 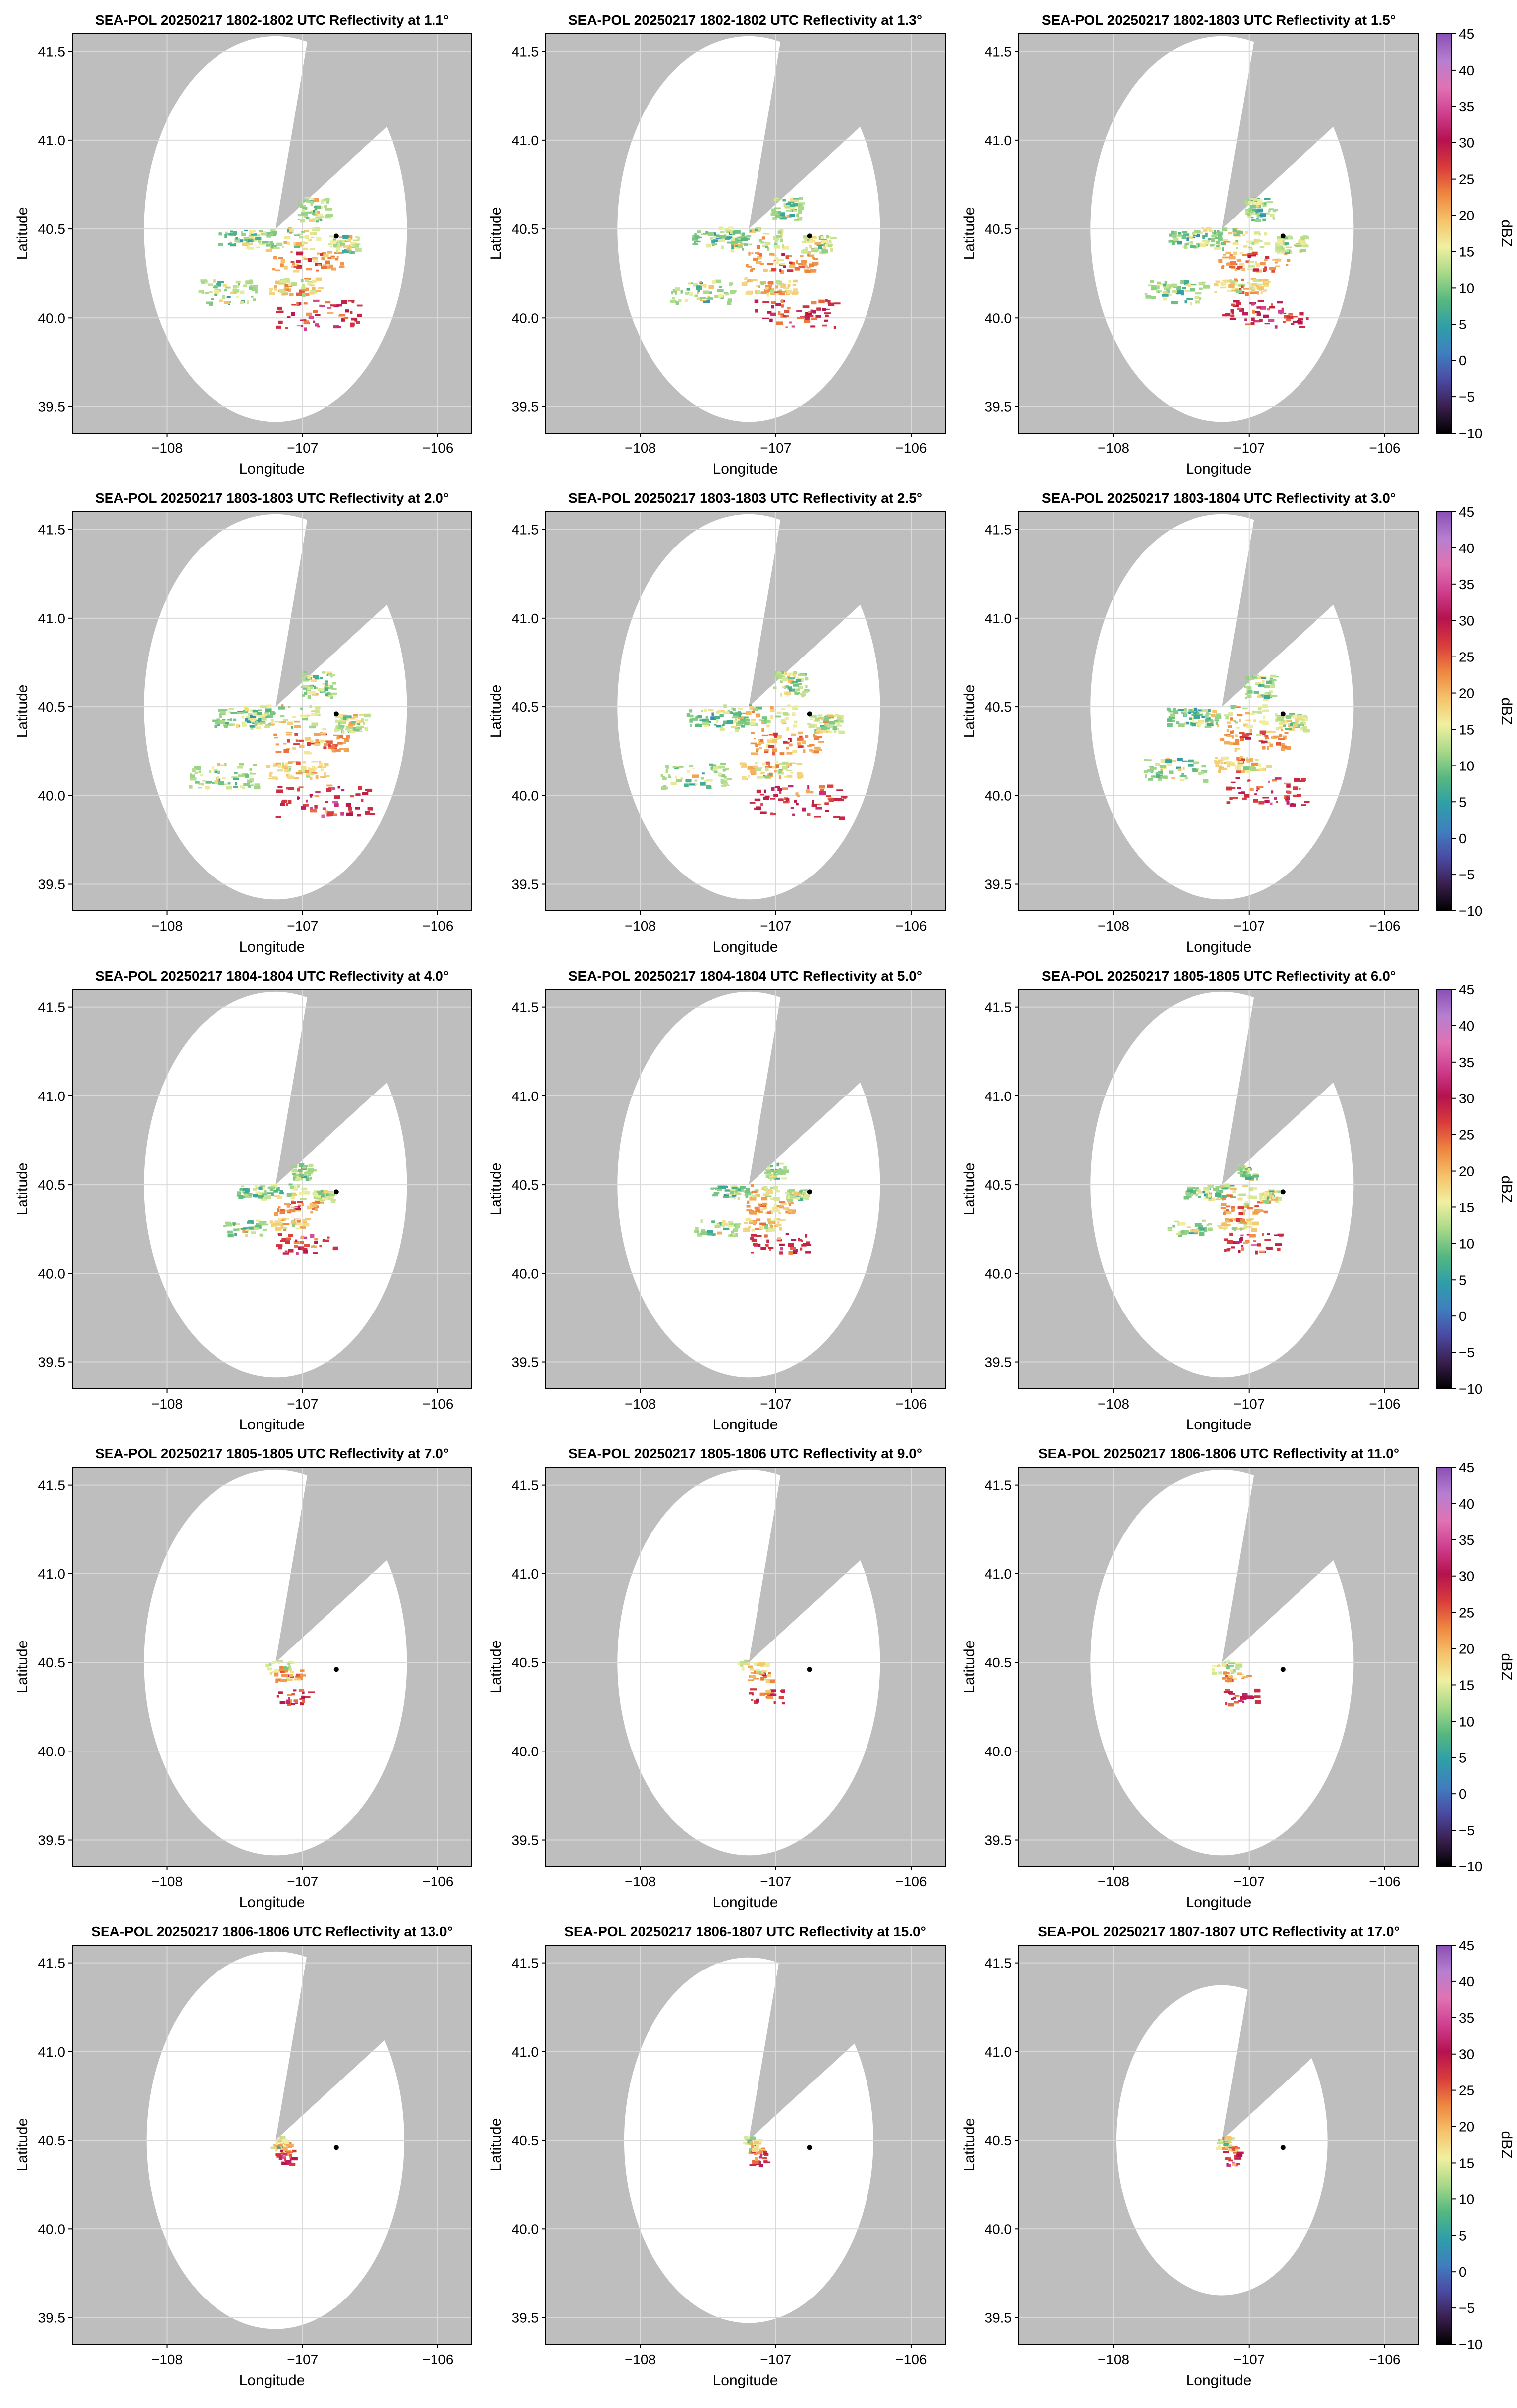 I want to click on y-tick-label: 40.5, so click(x=52, y=1185).